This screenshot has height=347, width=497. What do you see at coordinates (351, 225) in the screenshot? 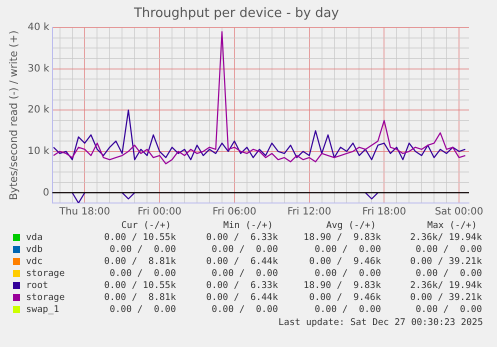
I see `text: Avg (-/+)` at bounding box center [351, 225].